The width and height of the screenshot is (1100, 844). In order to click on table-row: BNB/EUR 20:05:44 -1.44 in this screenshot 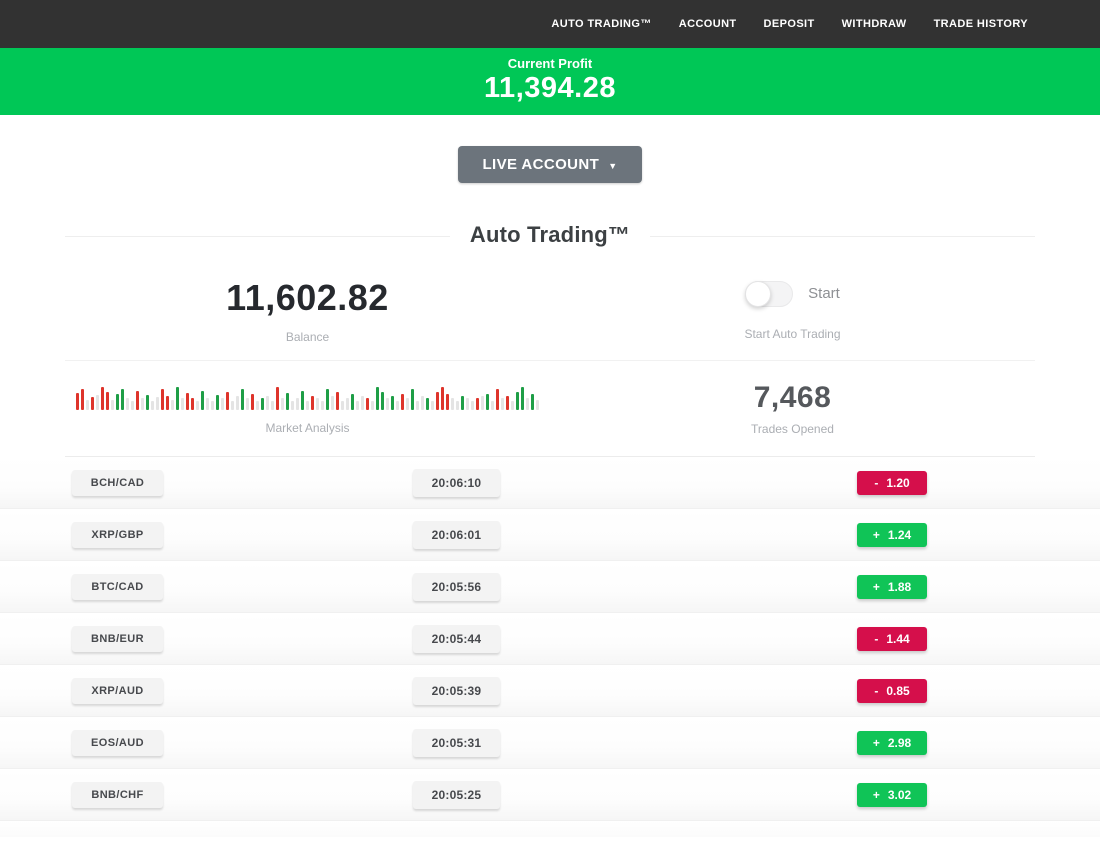, I will do `click(550, 639)`.